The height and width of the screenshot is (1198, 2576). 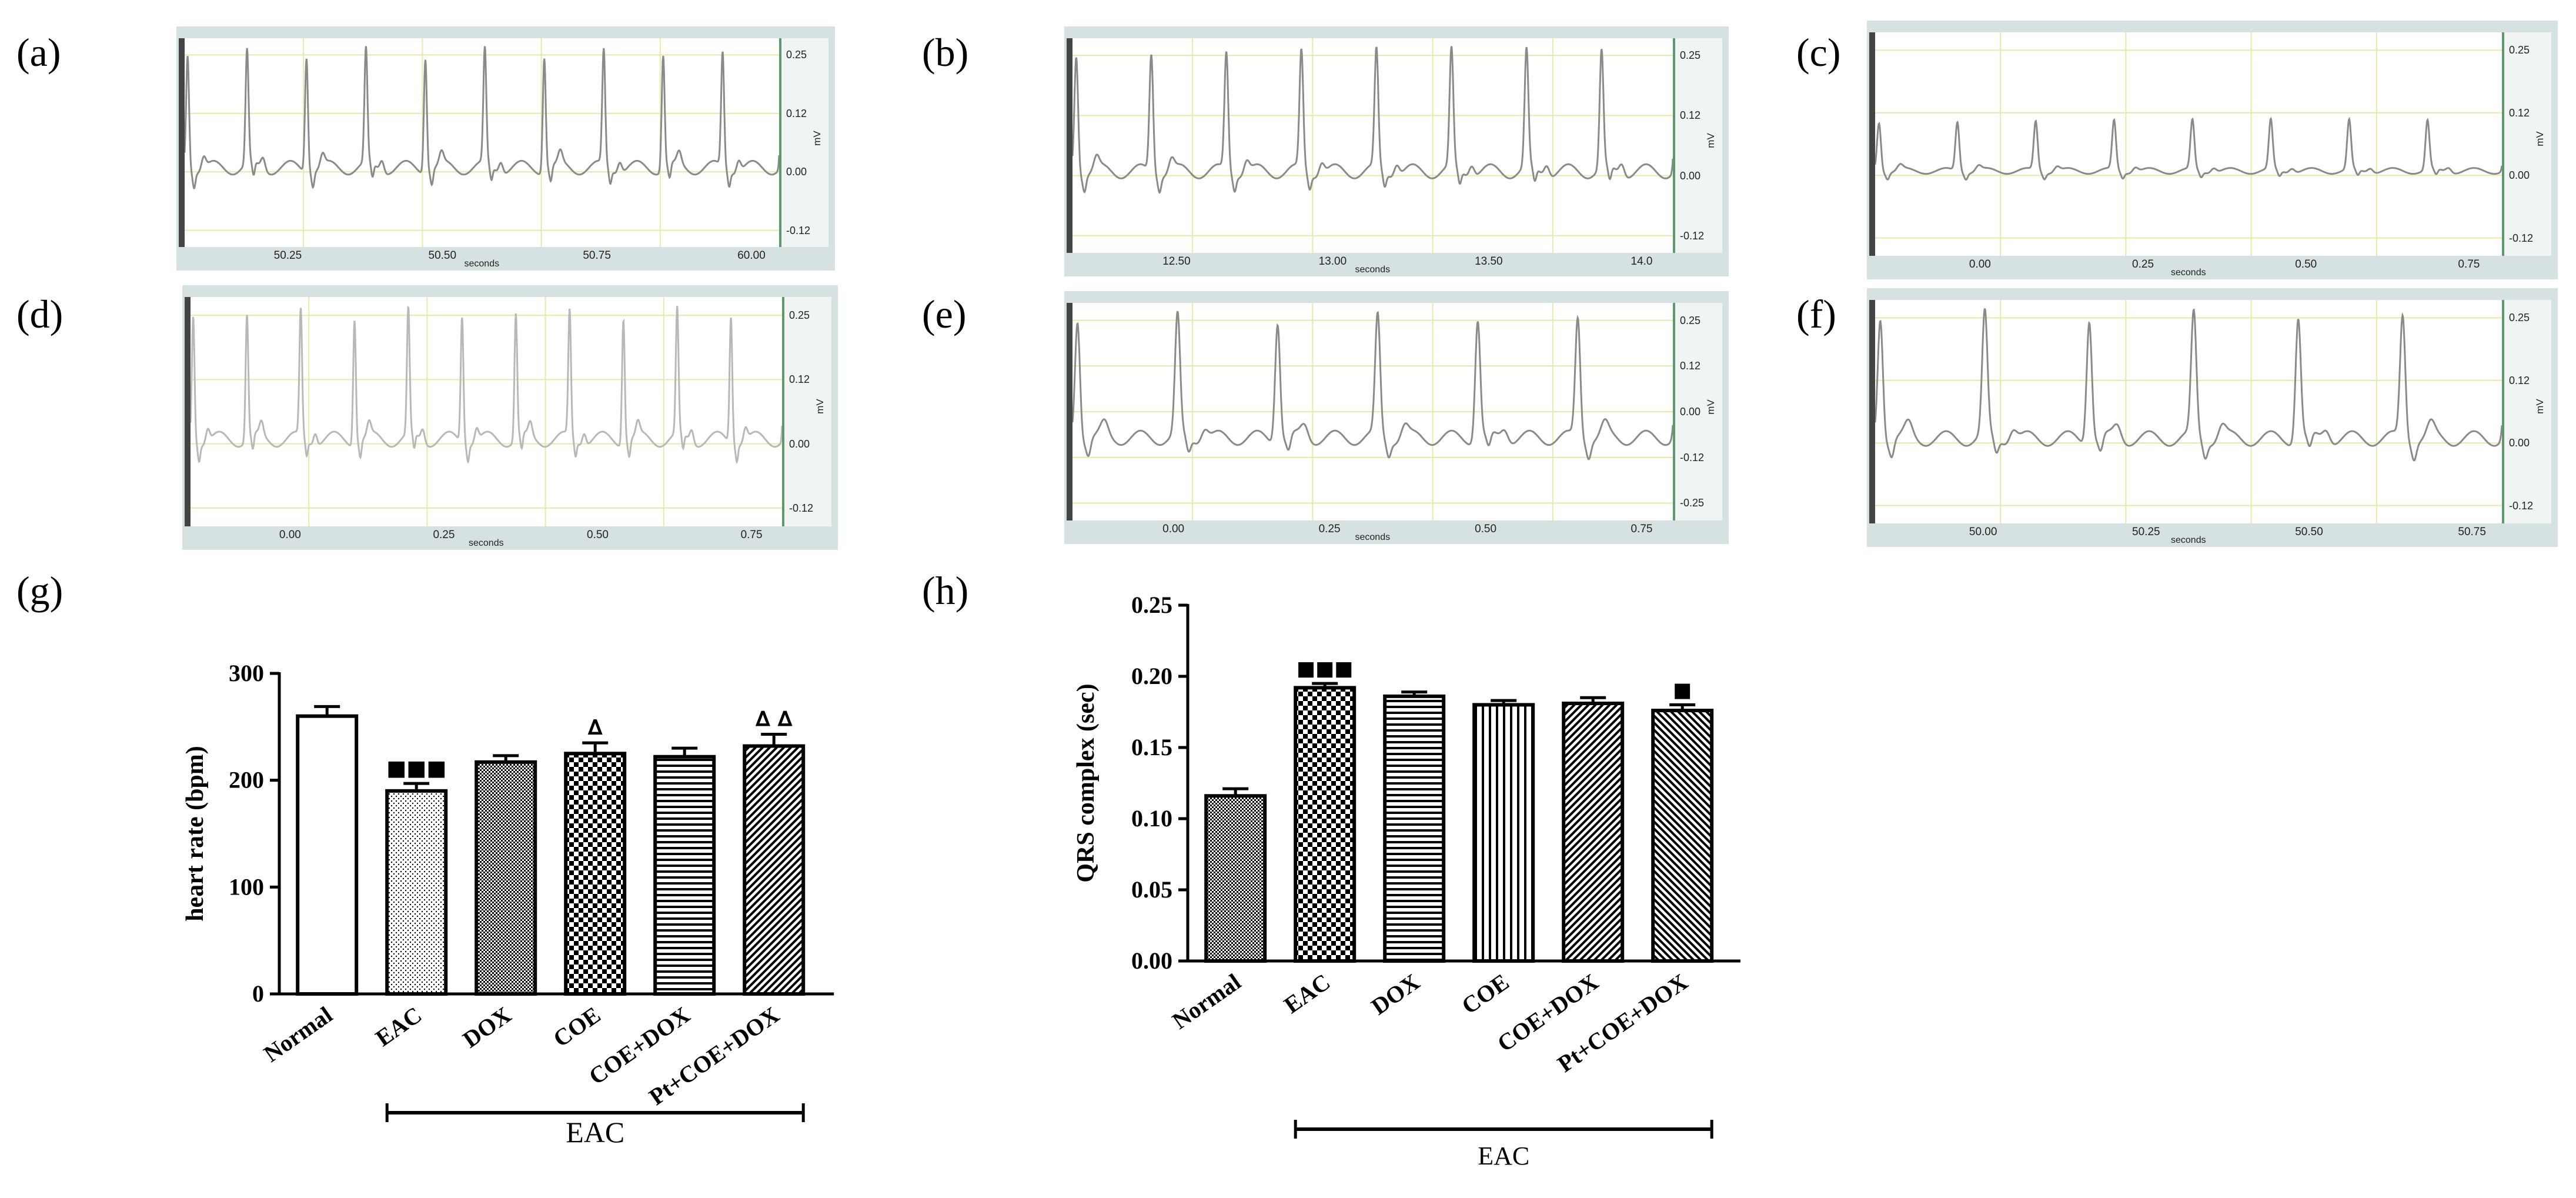 What do you see at coordinates (298, 1035) in the screenshot?
I see `x-tick-label: Normal` at bounding box center [298, 1035].